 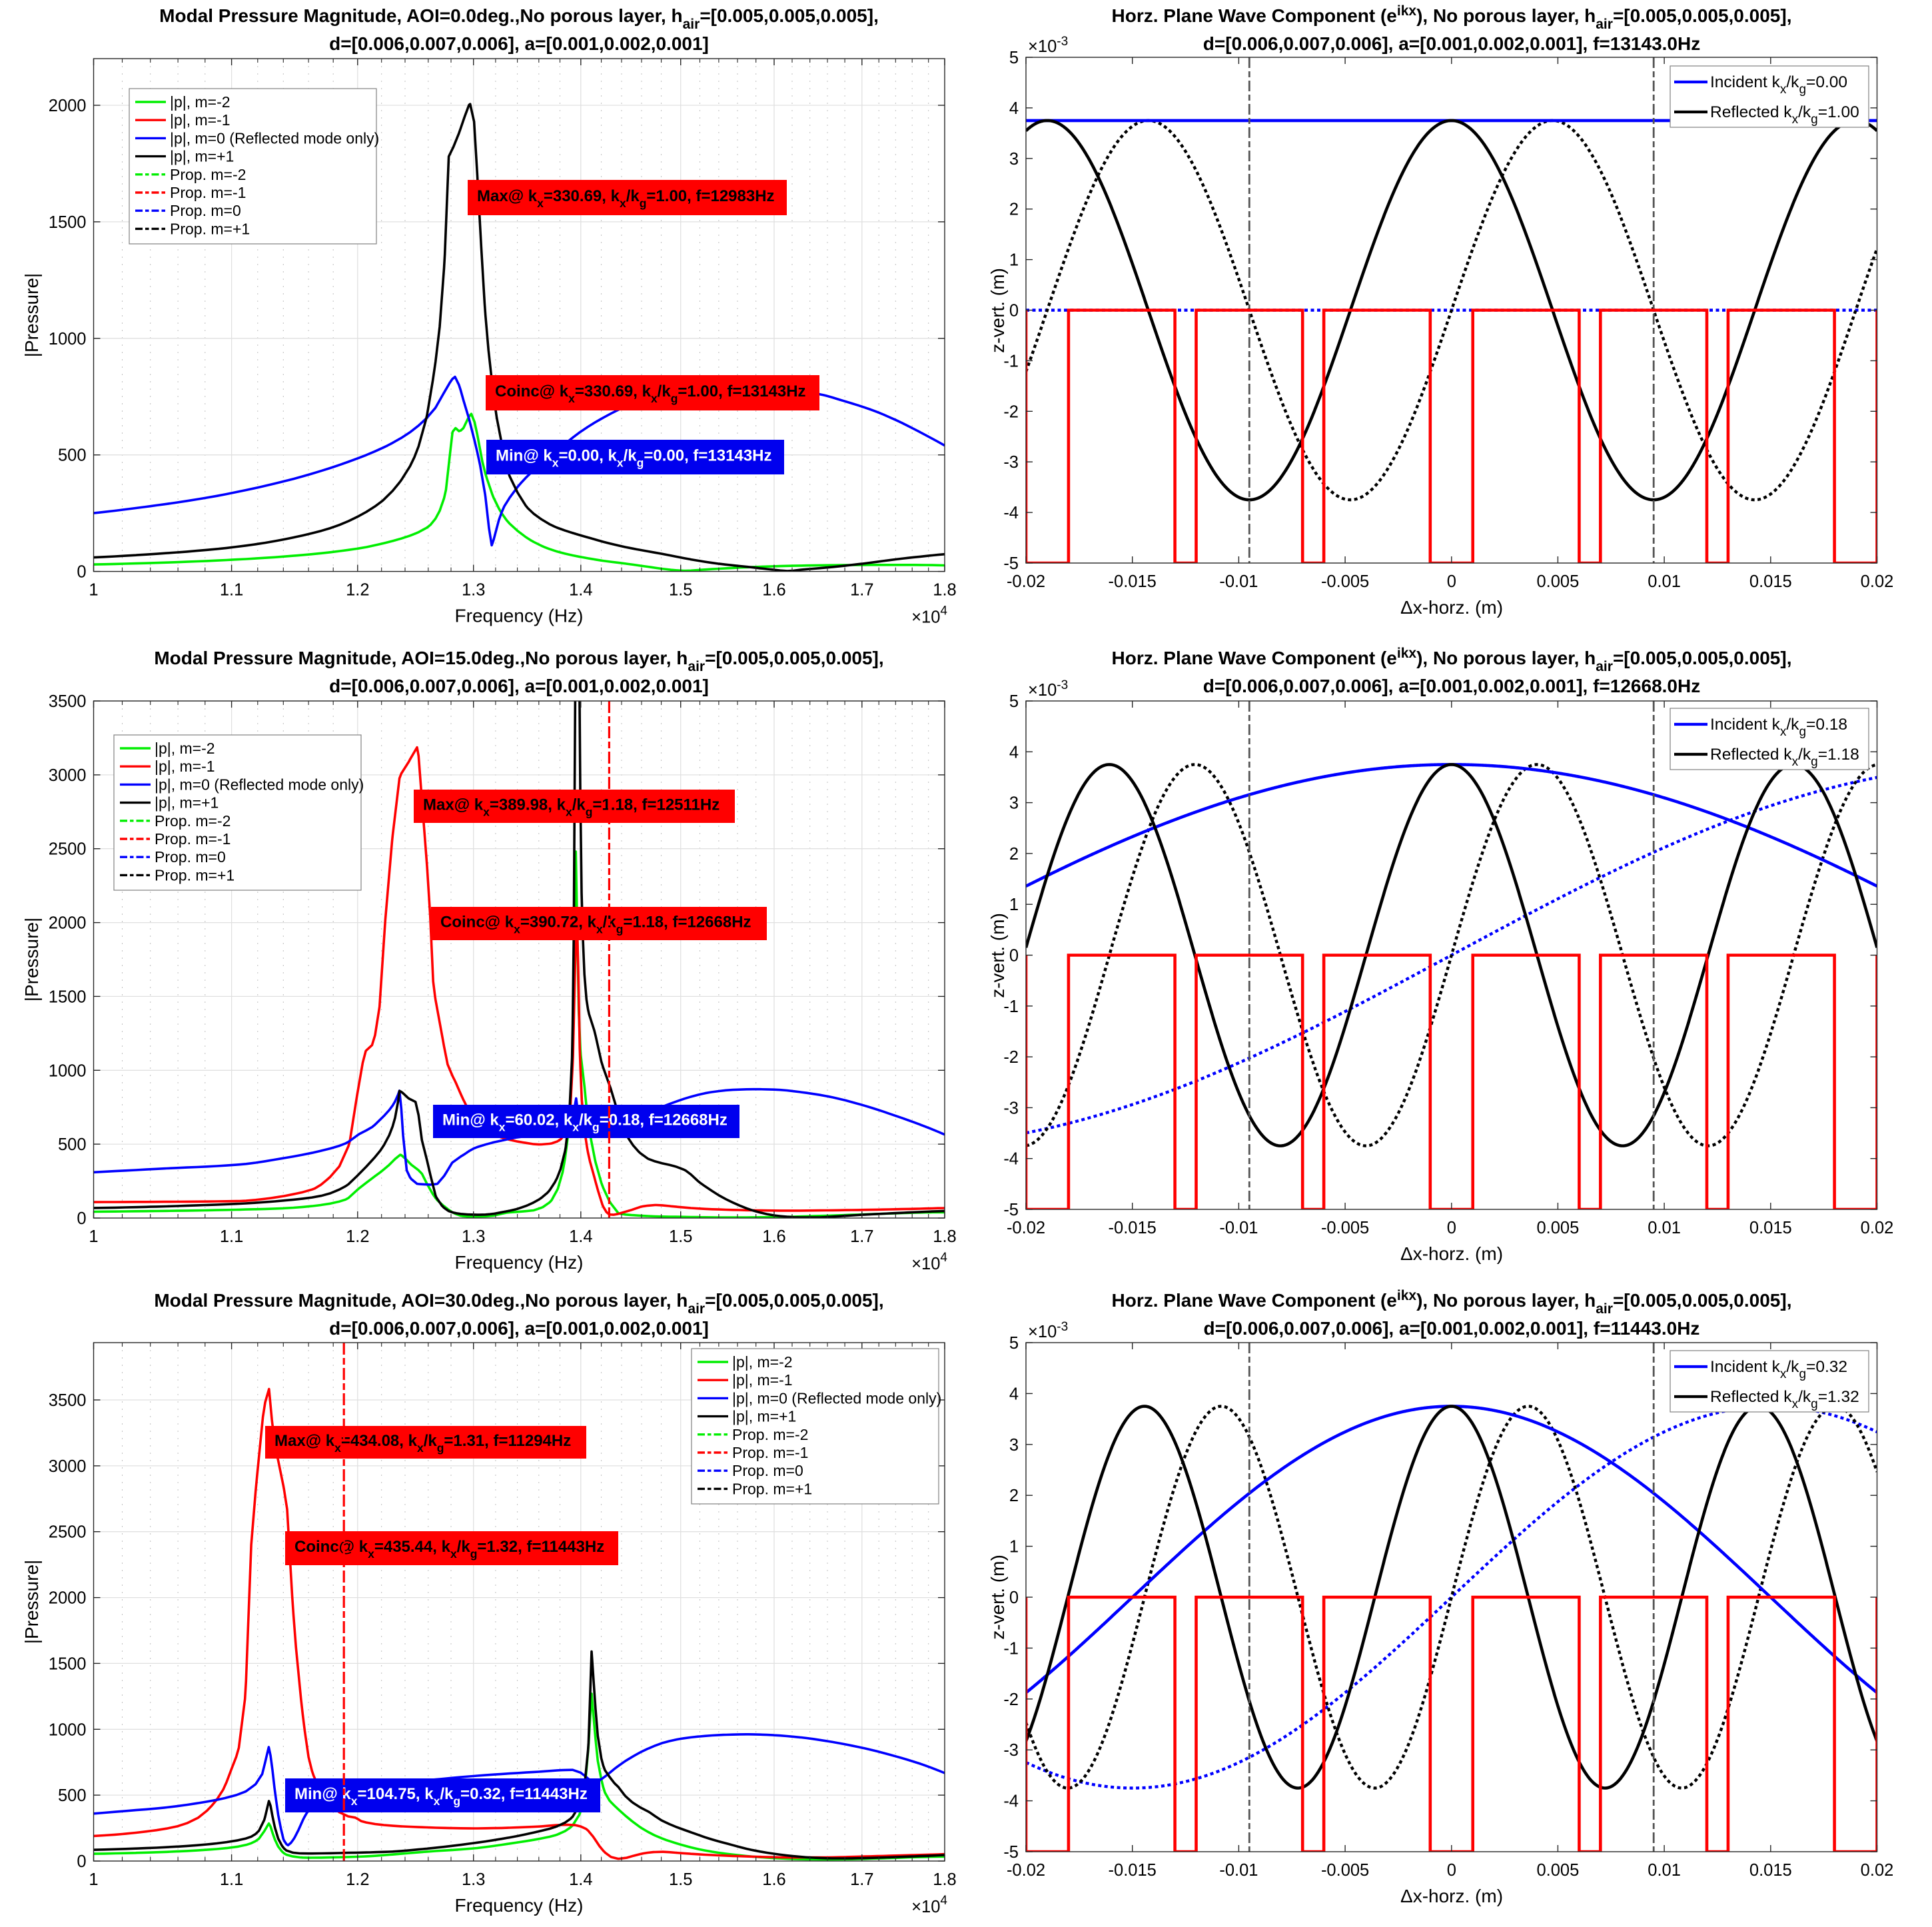 What do you see at coordinates (68, 702) in the screenshot?
I see `svg-text: 3500` at bounding box center [68, 702].